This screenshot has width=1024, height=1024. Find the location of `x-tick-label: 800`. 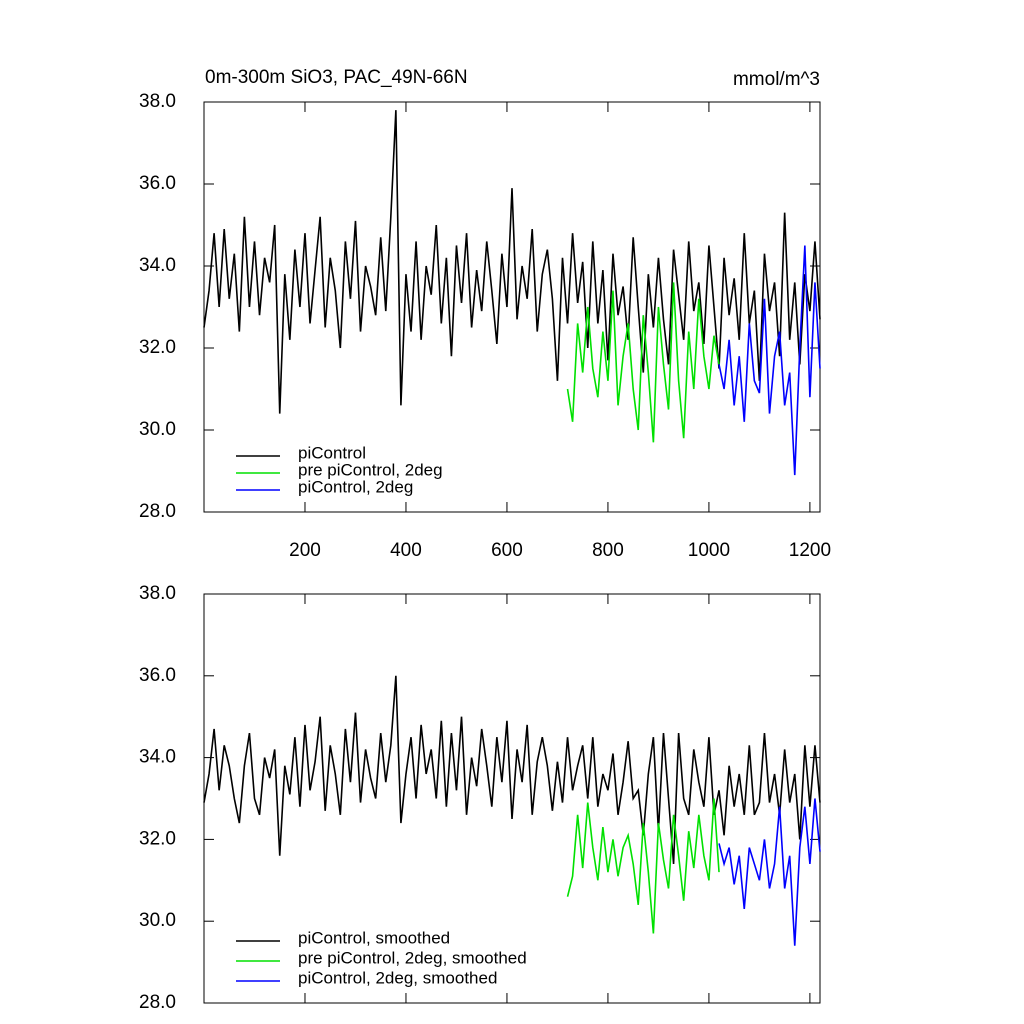

x-tick-label: 800 is located at coordinates (608, 550).